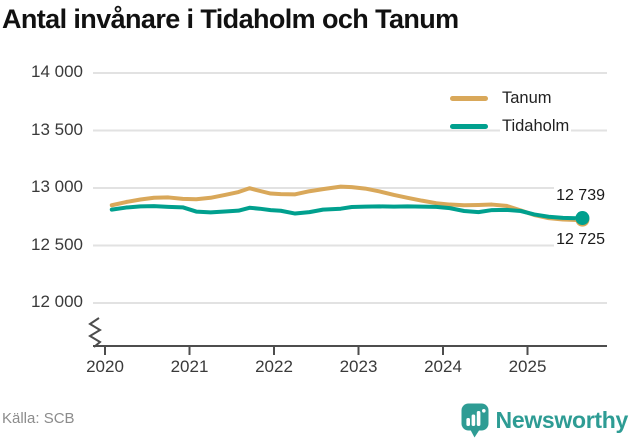  I want to click on x-axis-label: 2023, so click(358, 366).